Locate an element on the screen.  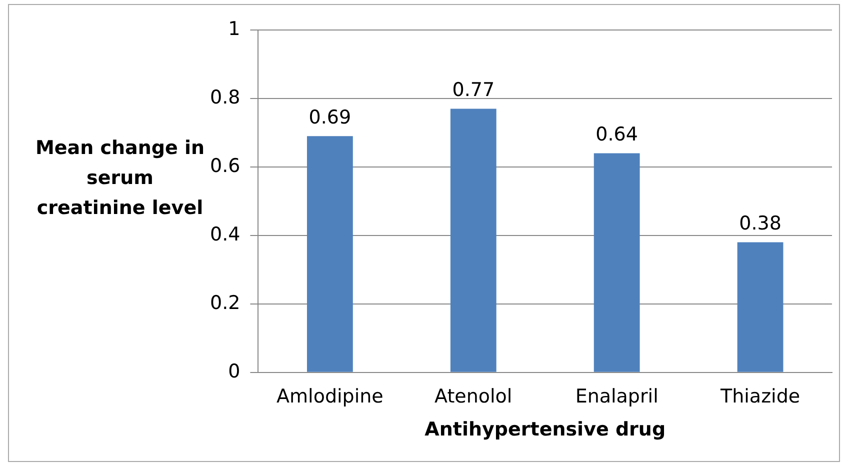
data-label: 0.77 is located at coordinates (473, 90).